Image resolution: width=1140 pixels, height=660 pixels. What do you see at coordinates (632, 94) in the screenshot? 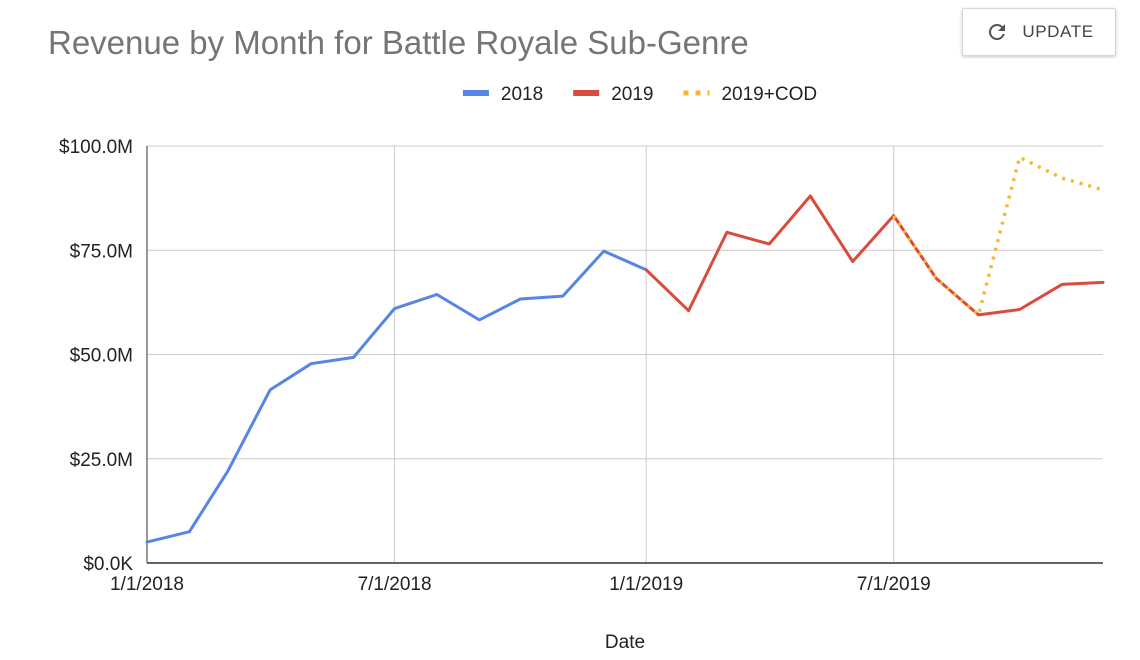
I see `legend-label: 2019` at bounding box center [632, 94].